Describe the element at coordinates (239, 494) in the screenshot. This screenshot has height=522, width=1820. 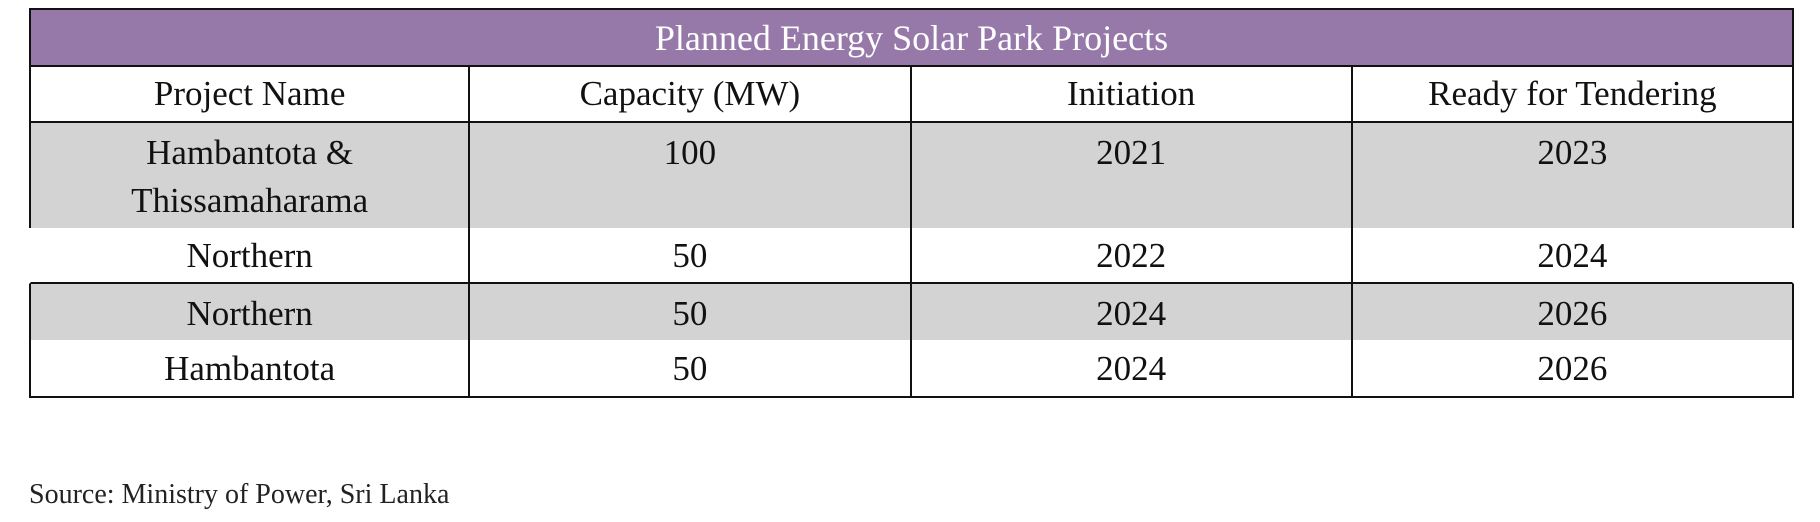
I see `source-note: Source: Ministry of Power, Sri Lanka` at that location.